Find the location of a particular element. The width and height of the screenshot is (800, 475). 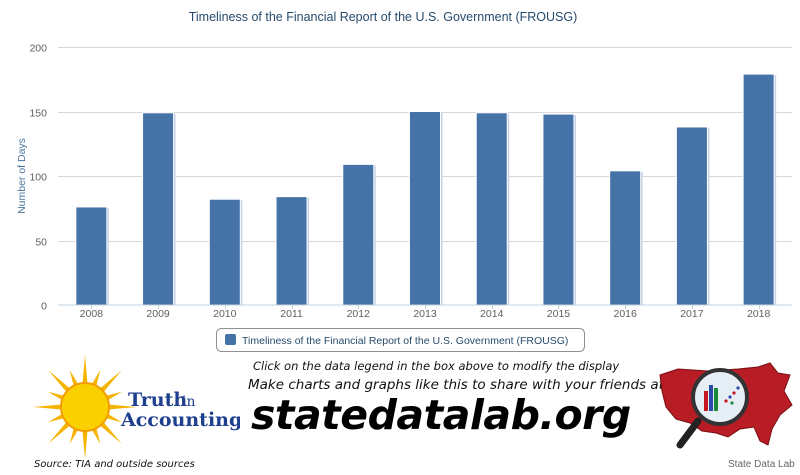

truth-in-accounting-logo: Truth in Accounting is located at coordinates (126, 415).